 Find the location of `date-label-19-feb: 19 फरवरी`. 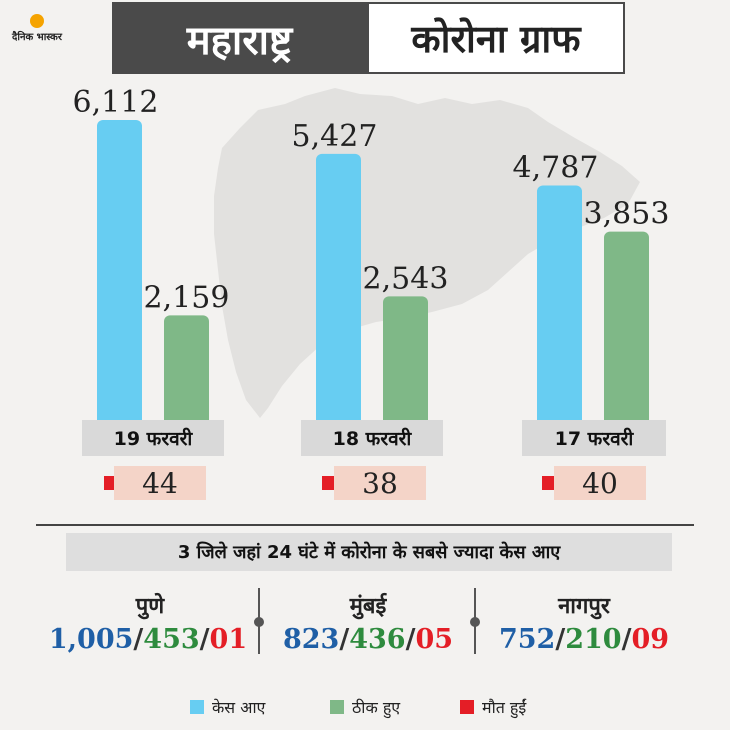

date-label-19-feb: 19 फरवरी is located at coordinates (153, 438).